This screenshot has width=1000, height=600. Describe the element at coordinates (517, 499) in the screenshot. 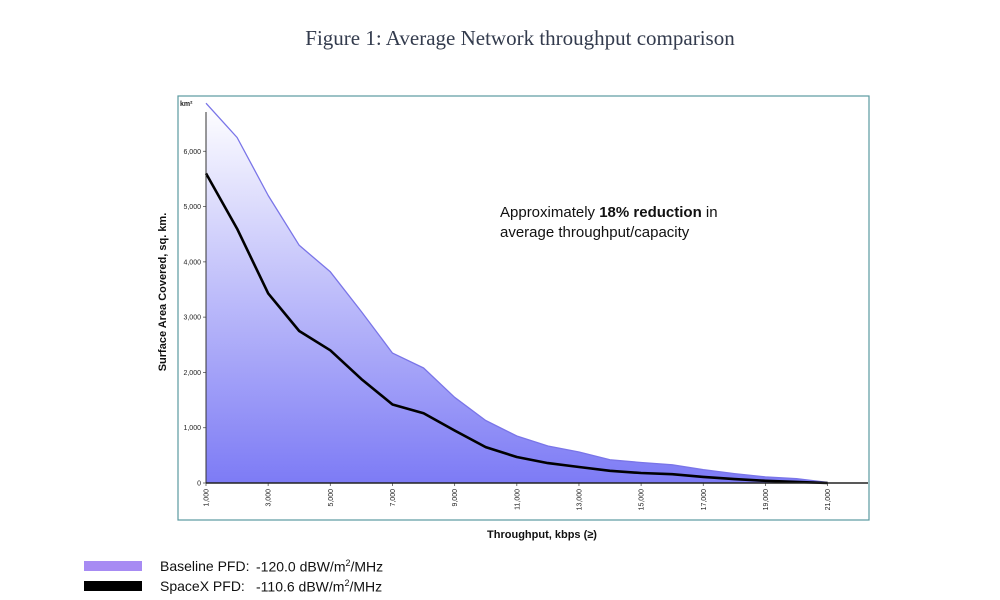

I see `x-tick-label: 11,000` at that location.